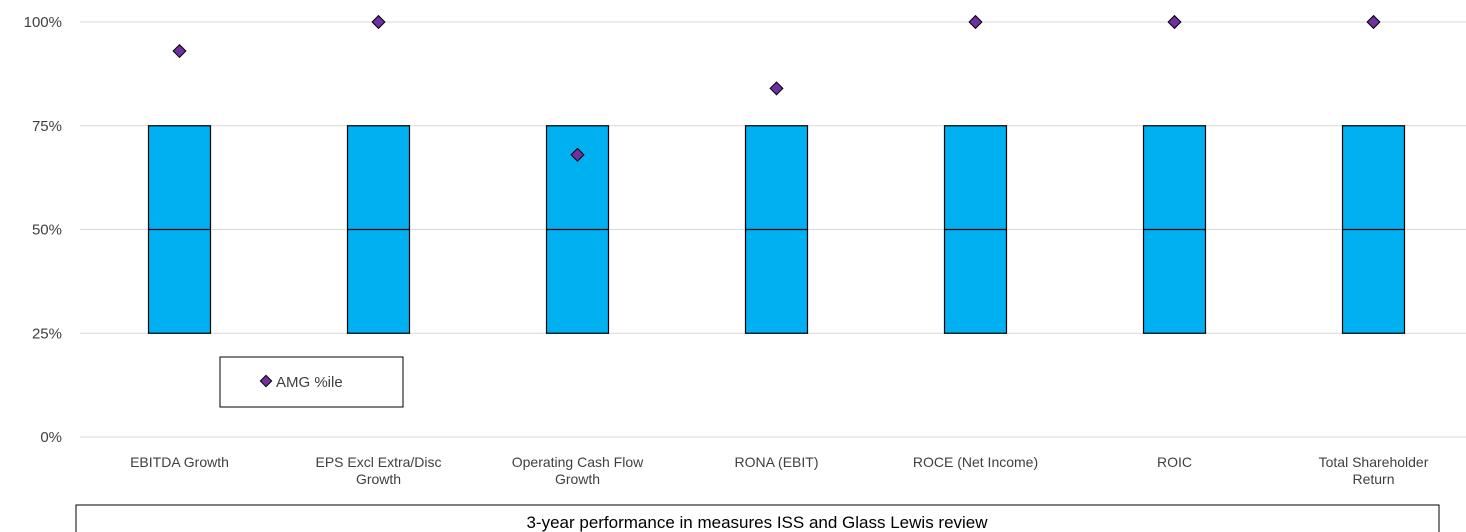 This screenshot has height=532, width=1466. What do you see at coordinates (47, 126) in the screenshot?
I see `y-tick-label: 75%` at bounding box center [47, 126].